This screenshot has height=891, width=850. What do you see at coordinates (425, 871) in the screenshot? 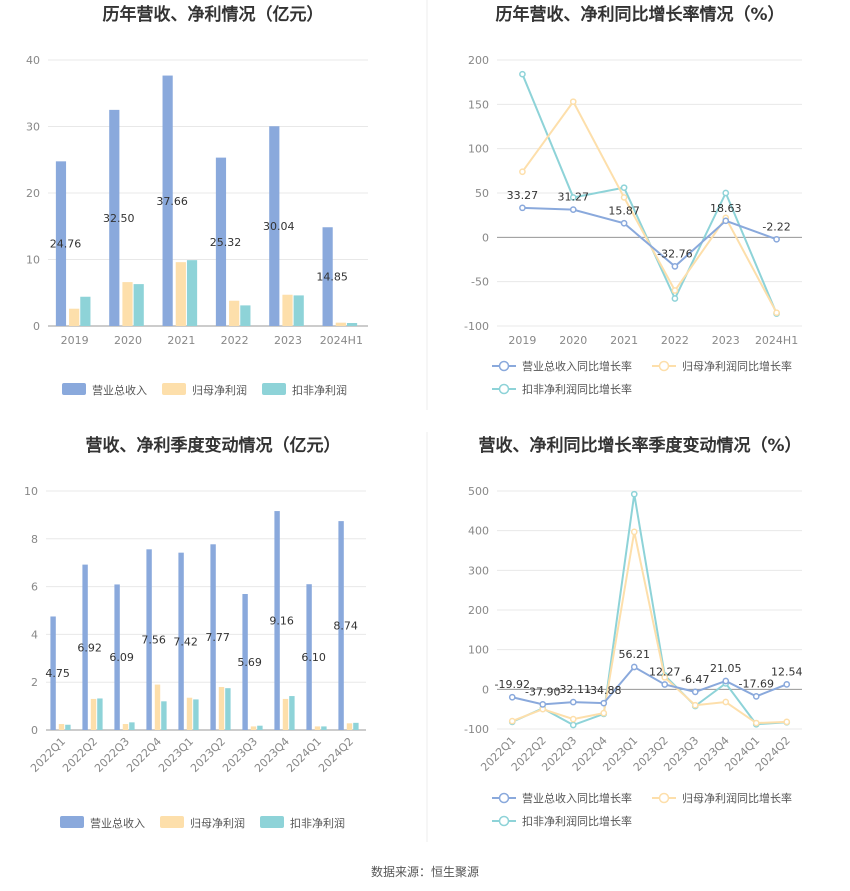
I see `source-note: 数据来源：恒生聚源` at bounding box center [425, 871].